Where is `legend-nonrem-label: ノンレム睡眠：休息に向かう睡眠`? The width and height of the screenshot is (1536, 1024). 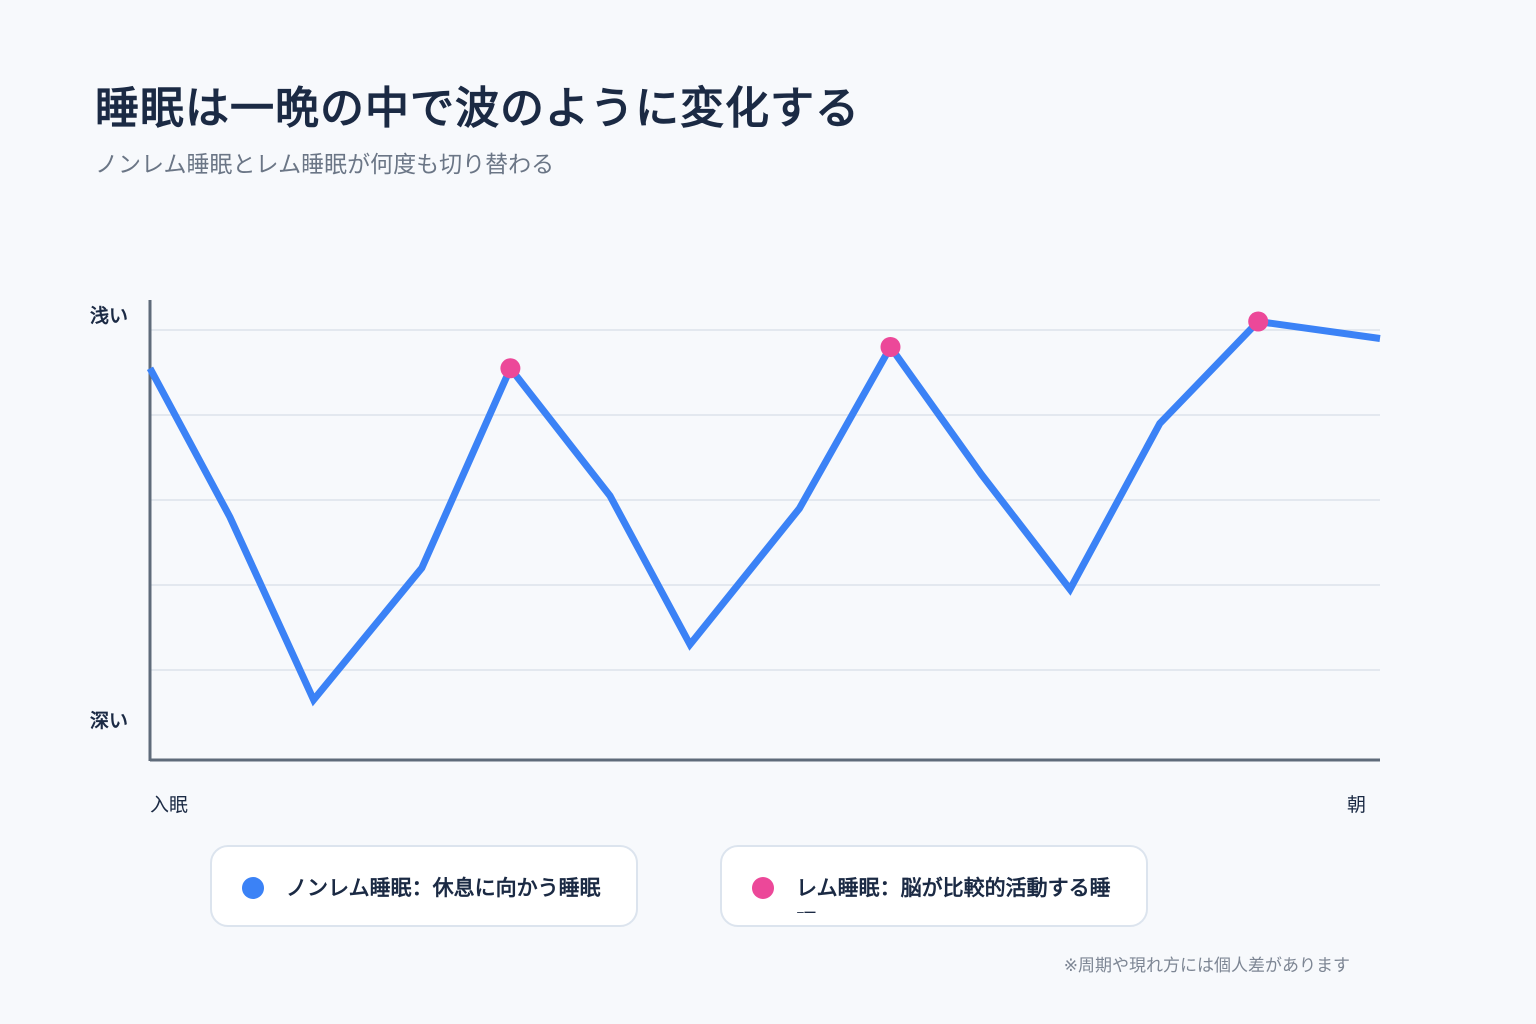 legend-nonrem-label: ノンレム睡眠：休息に向かう睡眠 is located at coordinates (443, 888).